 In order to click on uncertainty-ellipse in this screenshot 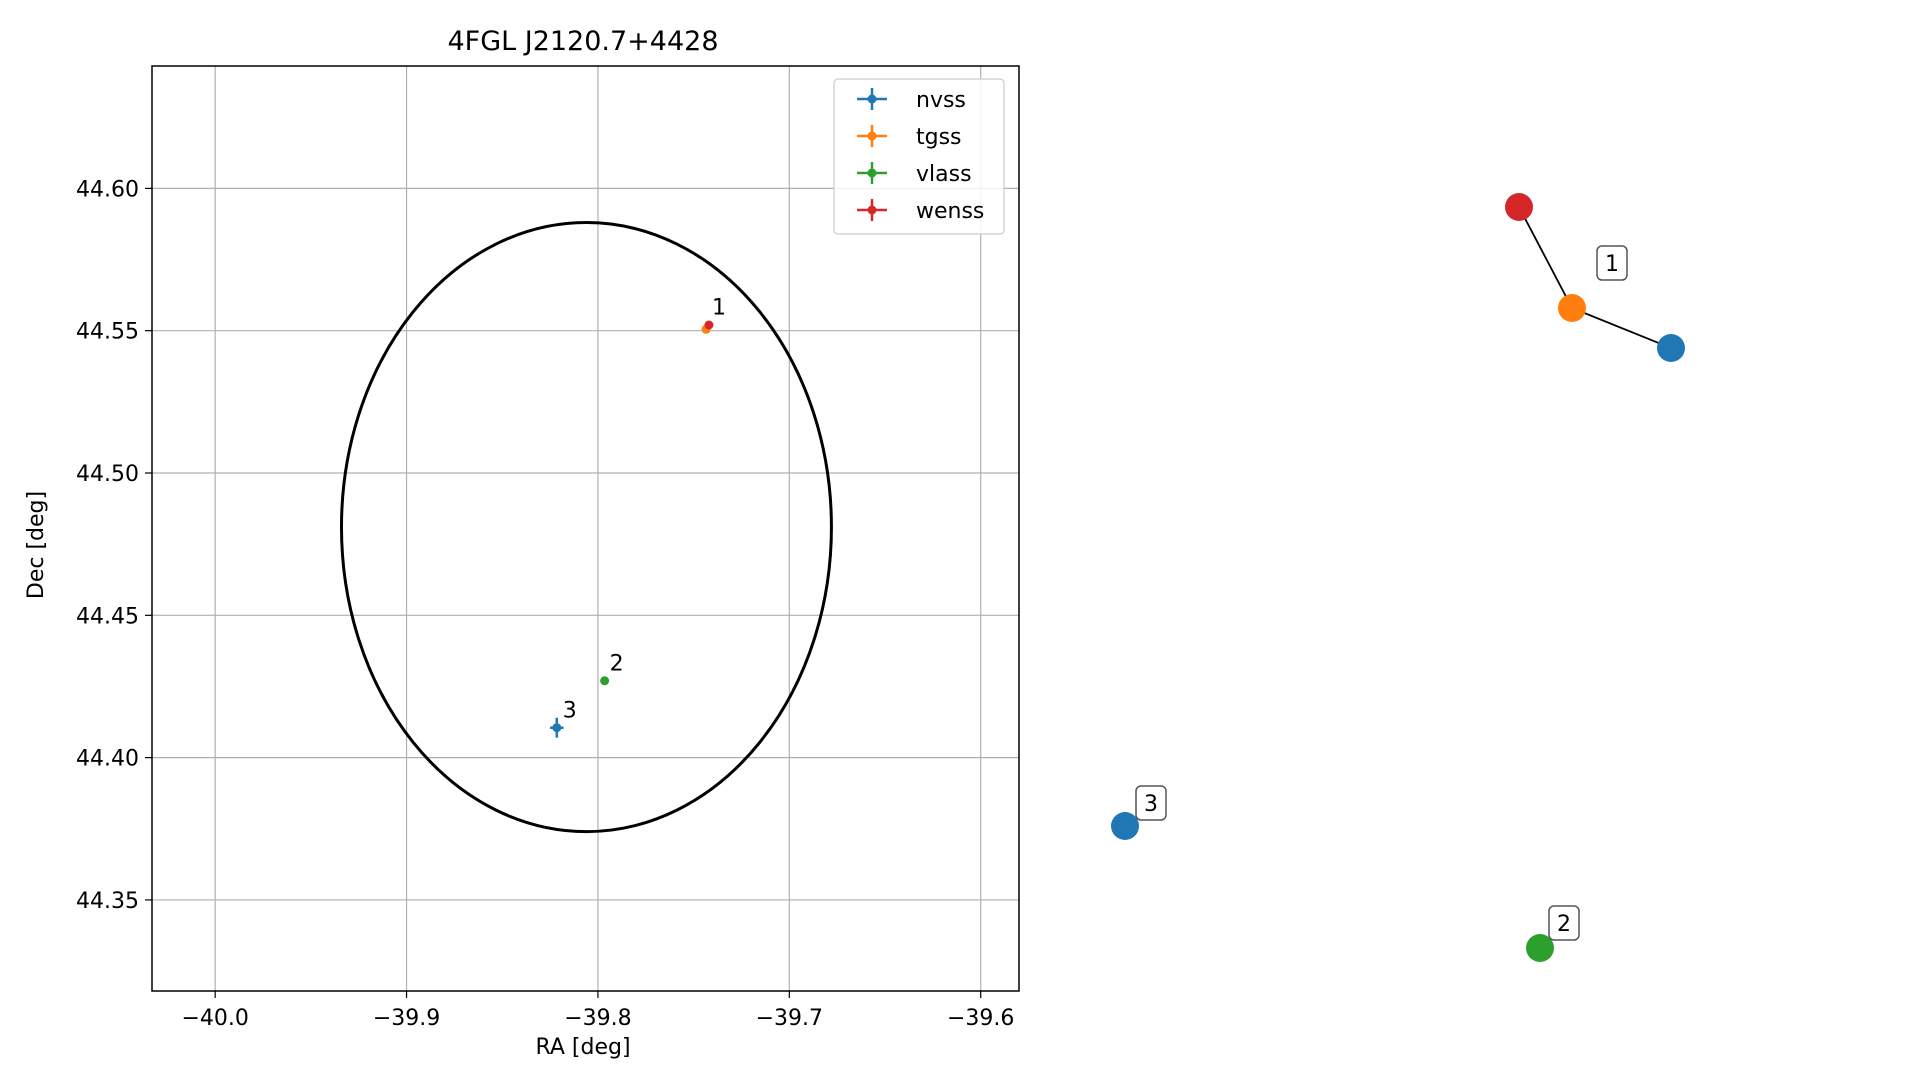, I will do `click(586, 527)`.